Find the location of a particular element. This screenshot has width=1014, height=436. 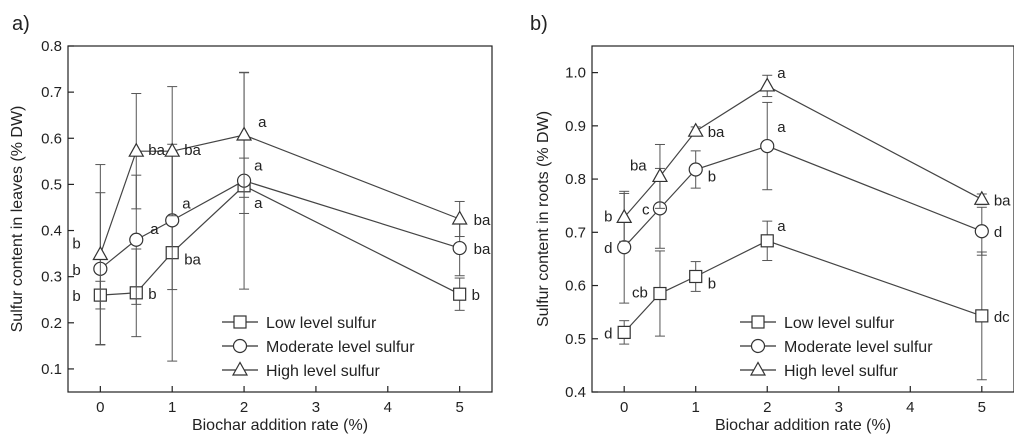

y-tick-label: 0.2 is located at coordinates (51, 323).